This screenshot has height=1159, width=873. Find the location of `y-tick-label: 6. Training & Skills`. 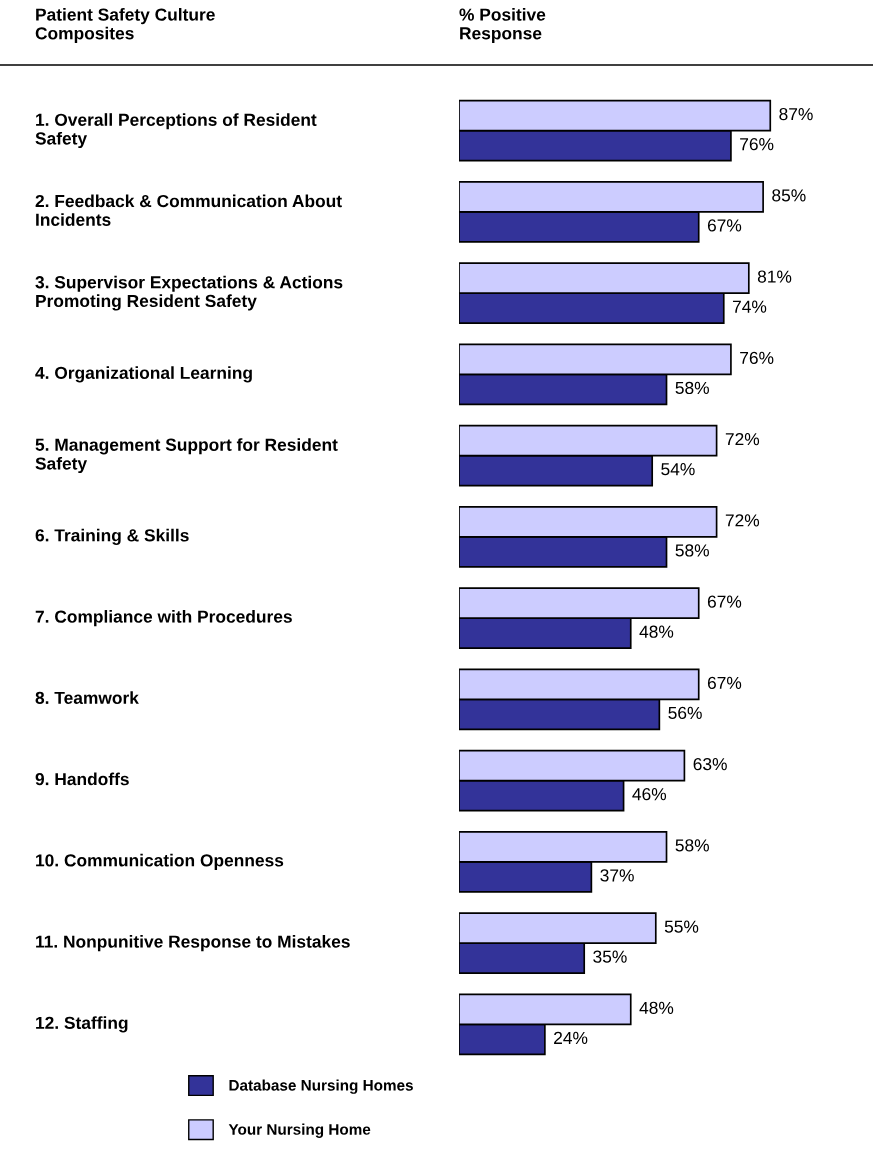

y-tick-label: 6. Training & Skills is located at coordinates (112, 536).